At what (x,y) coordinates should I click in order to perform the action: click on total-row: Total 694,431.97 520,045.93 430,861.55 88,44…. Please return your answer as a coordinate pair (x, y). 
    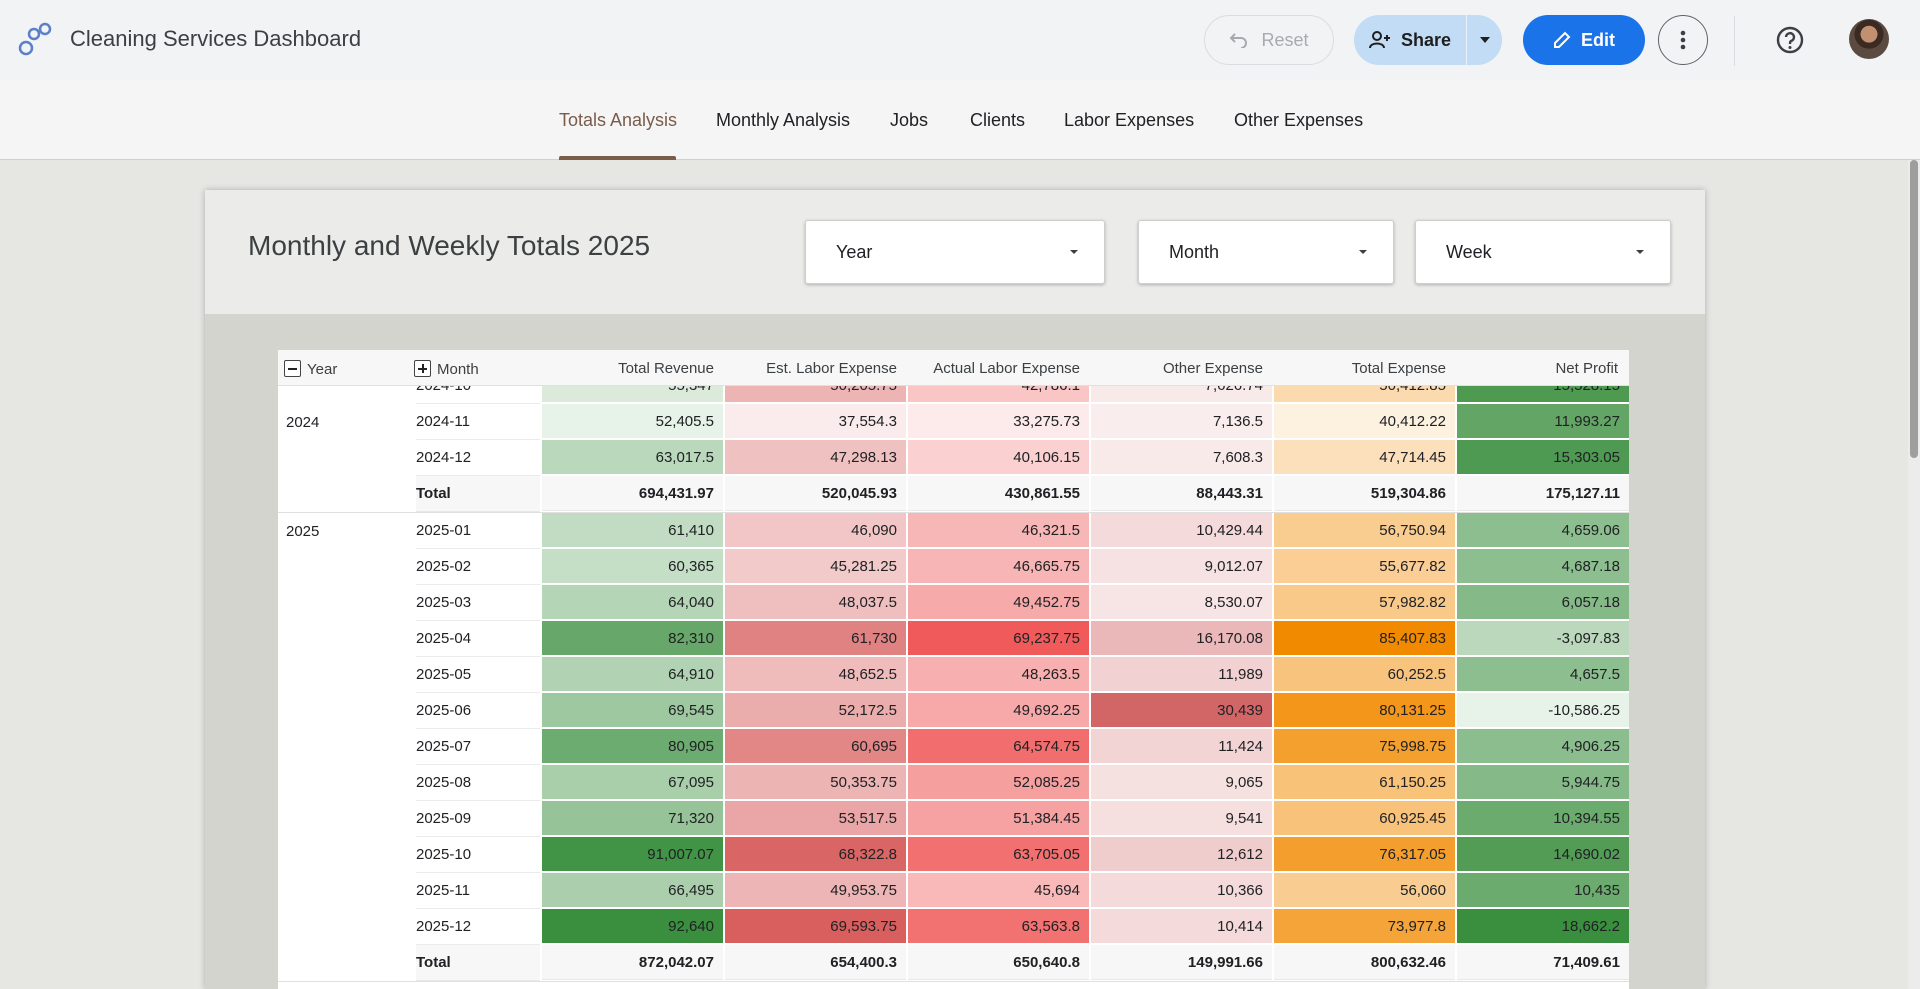
    Looking at the image, I should click on (953, 494).